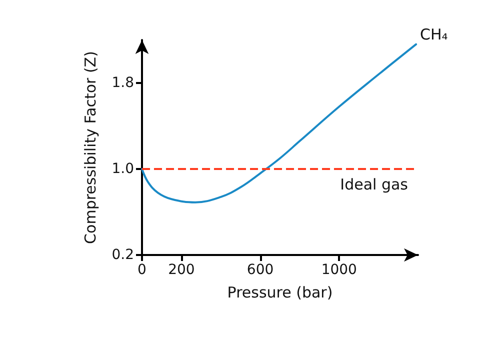 This screenshot has height=340, width=500. Describe the element at coordinates (339, 270) in the screenshot. I see `x-tick-label: 1000` at that location.